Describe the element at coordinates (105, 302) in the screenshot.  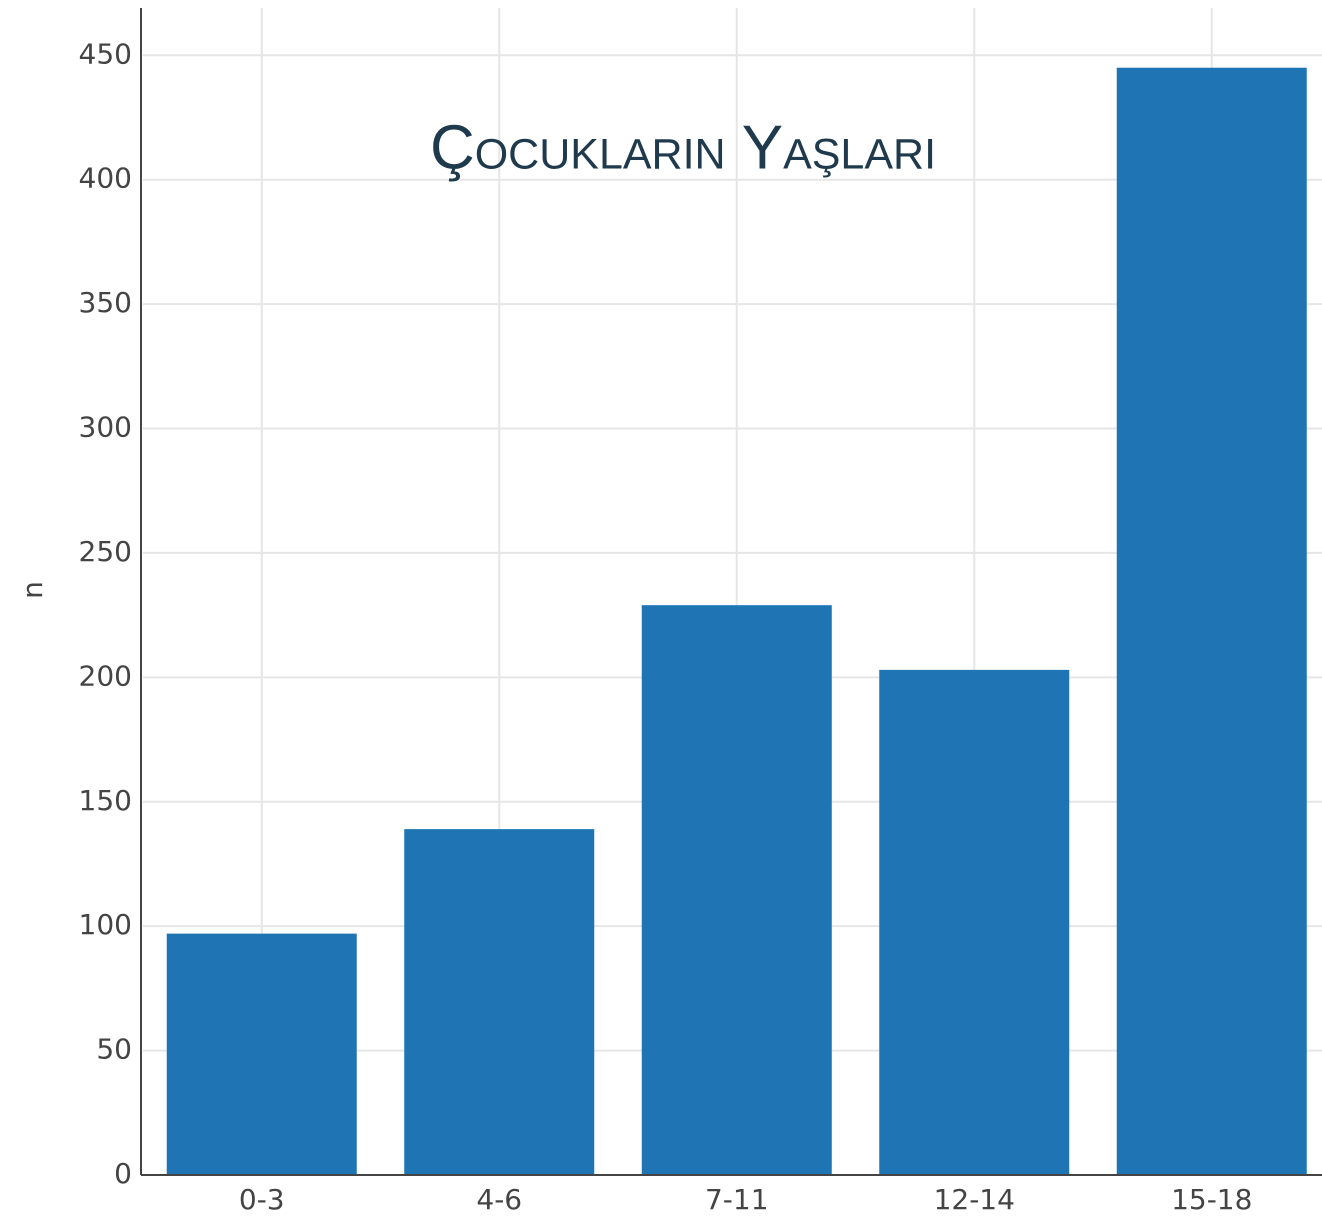
I see `y-tick-label: 350` at that location.